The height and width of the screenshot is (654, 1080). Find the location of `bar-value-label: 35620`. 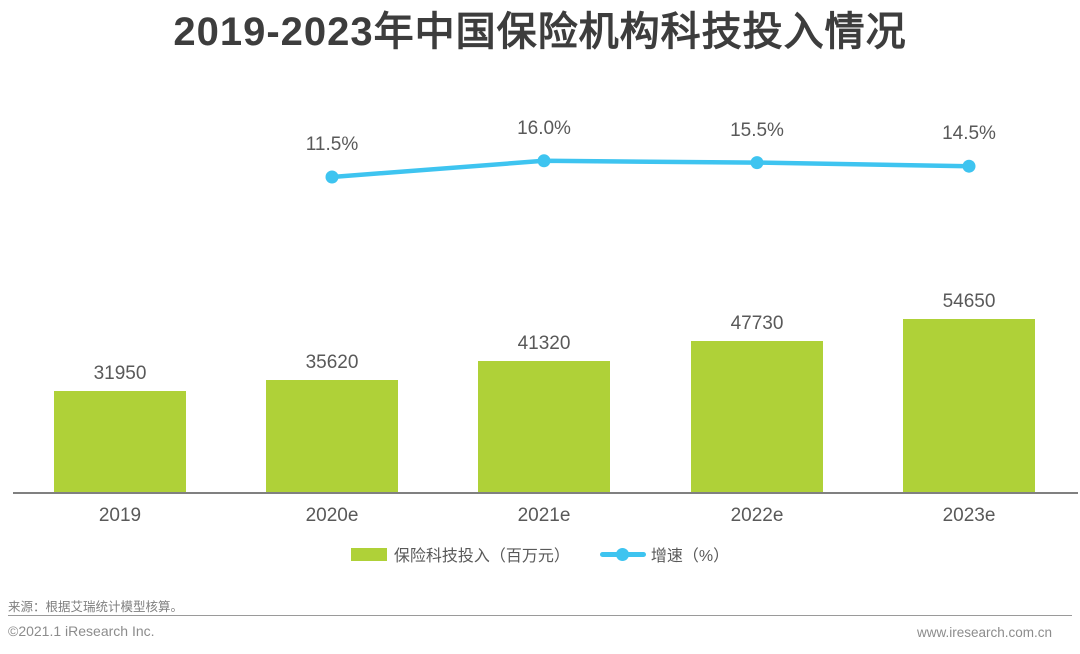

bar-value-label: 35620 is located at coordinates (332, 362).